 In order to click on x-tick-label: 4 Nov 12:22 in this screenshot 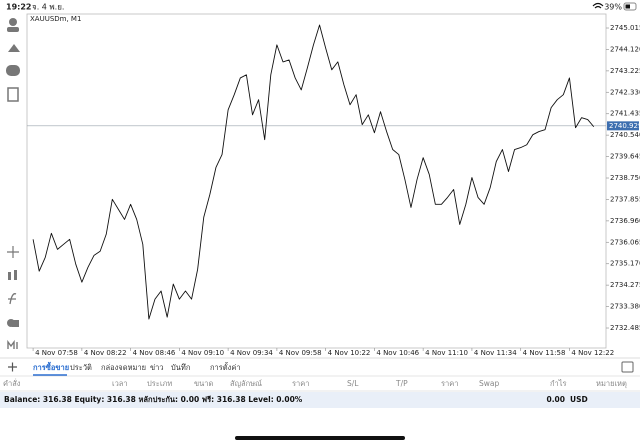, I will do `click(592, 353)`.